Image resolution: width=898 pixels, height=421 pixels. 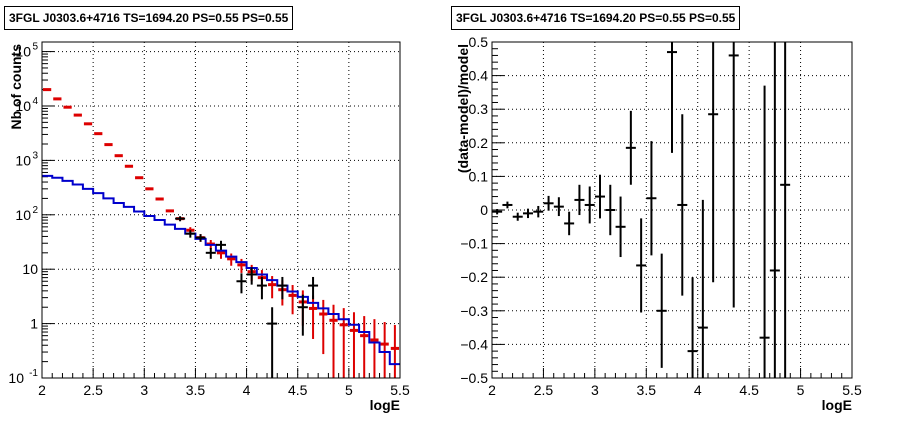 I want to click on y-tick-exponent: -1, so click(x=33, y=373).